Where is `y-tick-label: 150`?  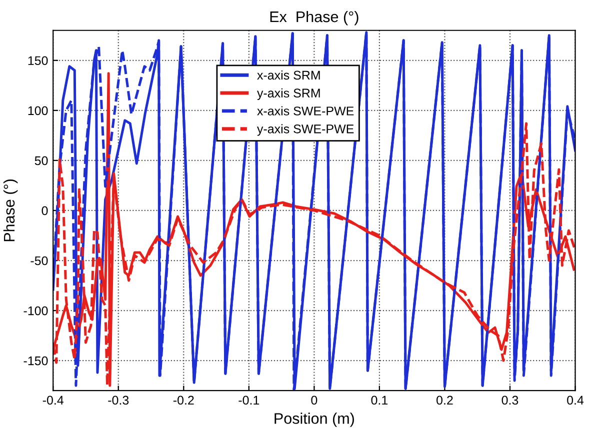 y-tick-label: 150 is located at coordinates (38, 61).